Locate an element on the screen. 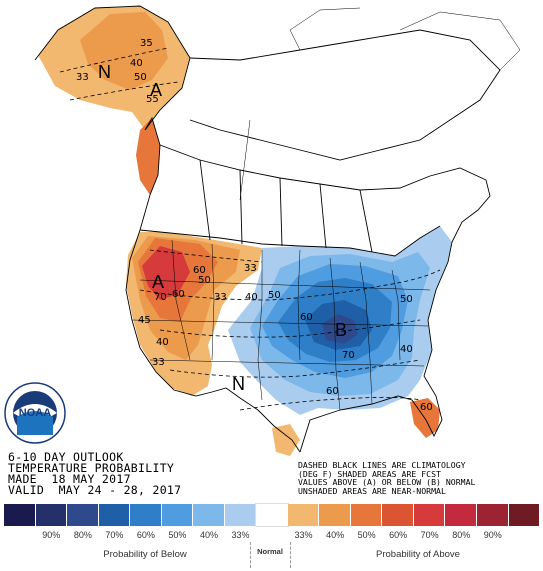 Image resolution: width=543 pixels, height=571 pixels. outlook-title: 6-10 DAY OUTLOOK is located at coordinates (66, 457).